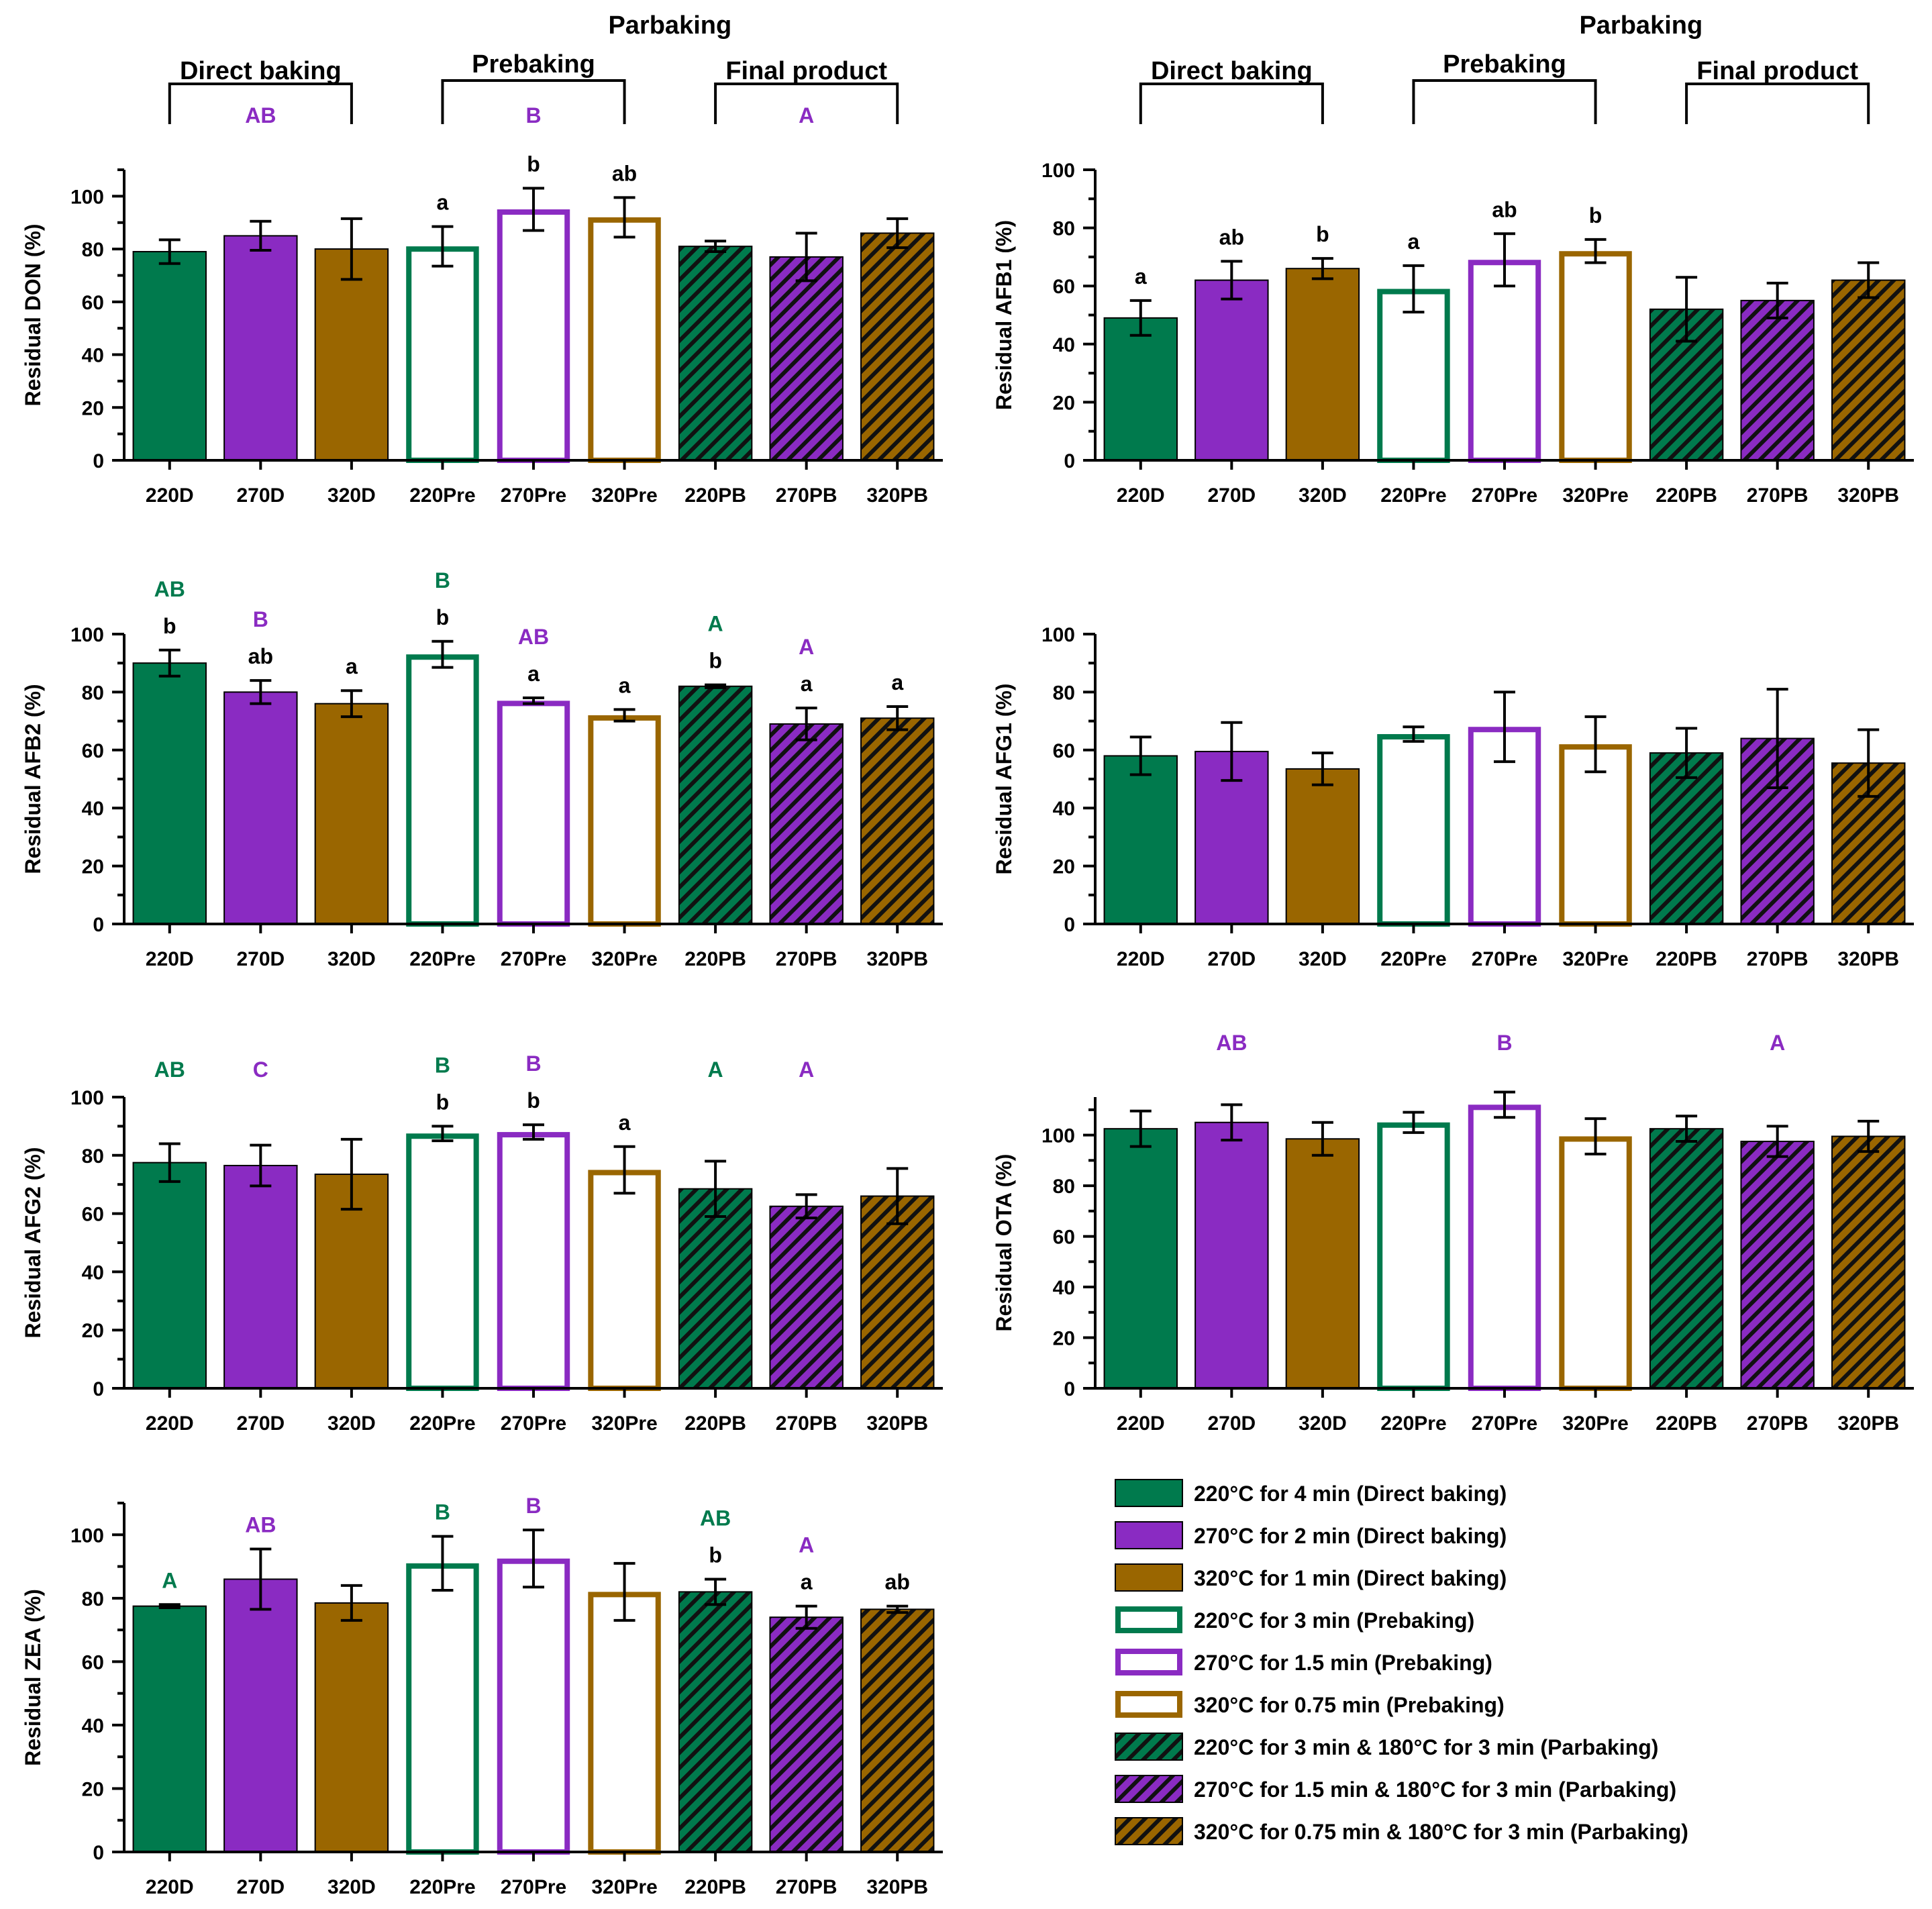 The height and width of the screenshot is (1909, 1932). What do you see at coordinates (670, 25) in the screenshot?
I see `header-title: Parbaking` at bounding box center [670, 25].